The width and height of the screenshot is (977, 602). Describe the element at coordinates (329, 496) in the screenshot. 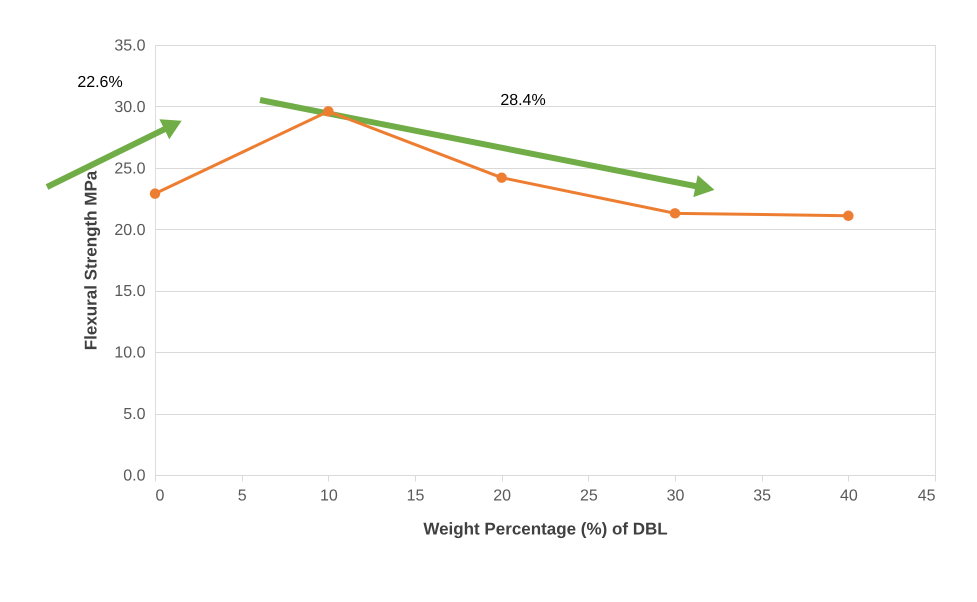

I see `x-tick-label: 10` at that location.